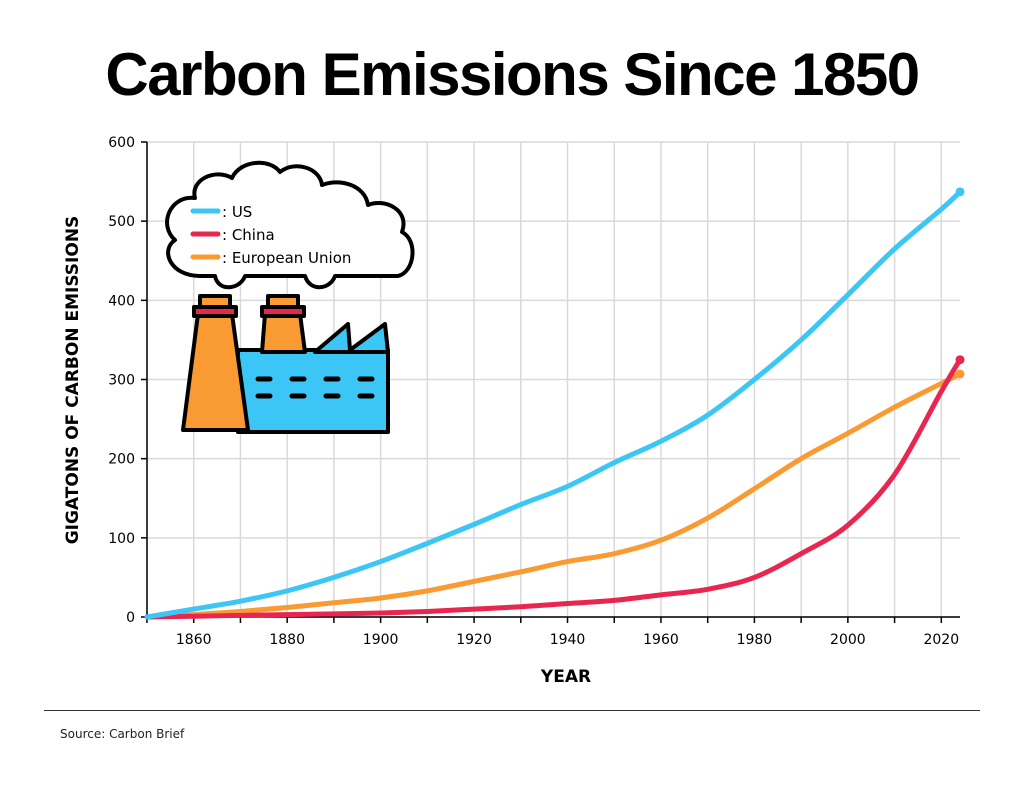 The height and width of the screenshot is (803, 1024). Describe the element at coordinates (313, 391) in the screenshot. I see `factory-building` at that location.